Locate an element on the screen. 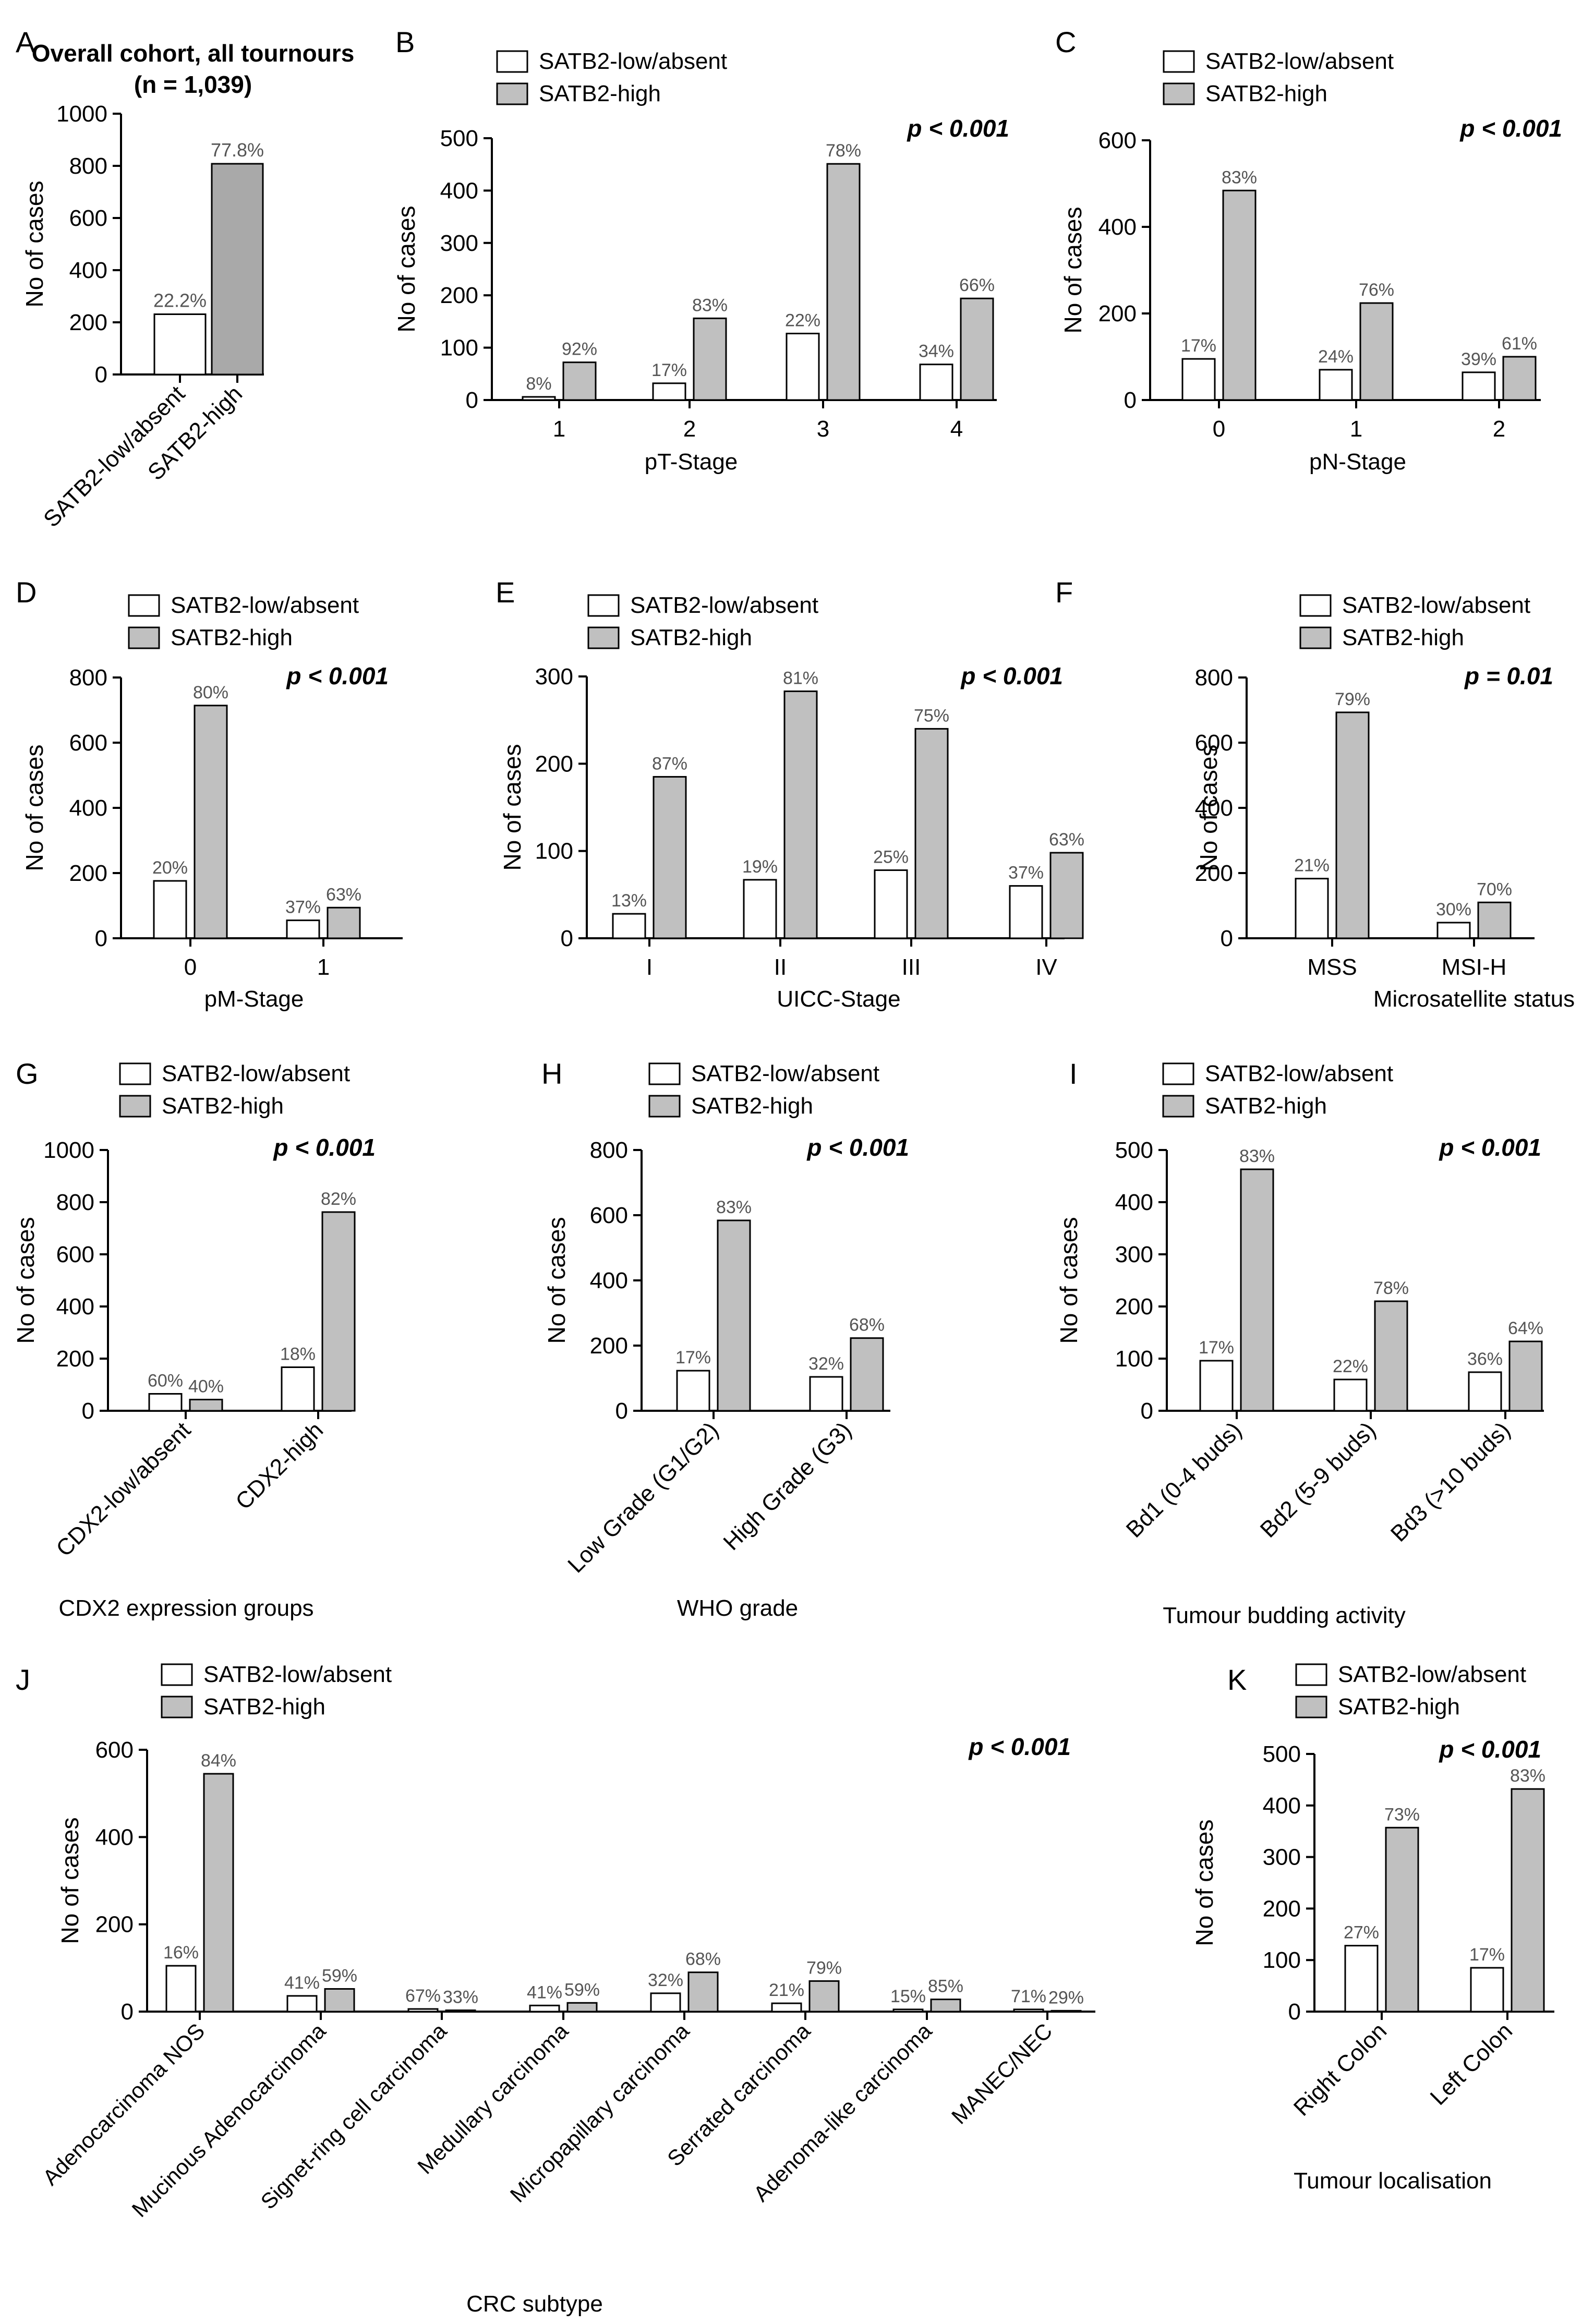 The image size is (1582, 2324). bar-value-label: 60% is located at coordinates (165, 1381).